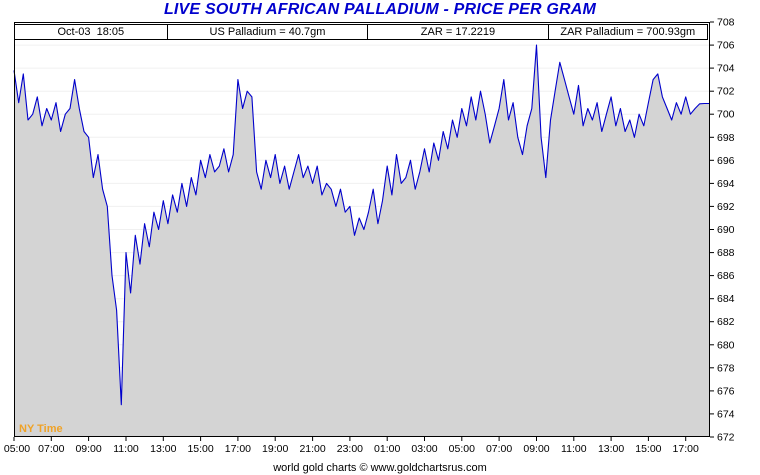  I want to click on x-tick-label: 01:00, so click(387, 449).